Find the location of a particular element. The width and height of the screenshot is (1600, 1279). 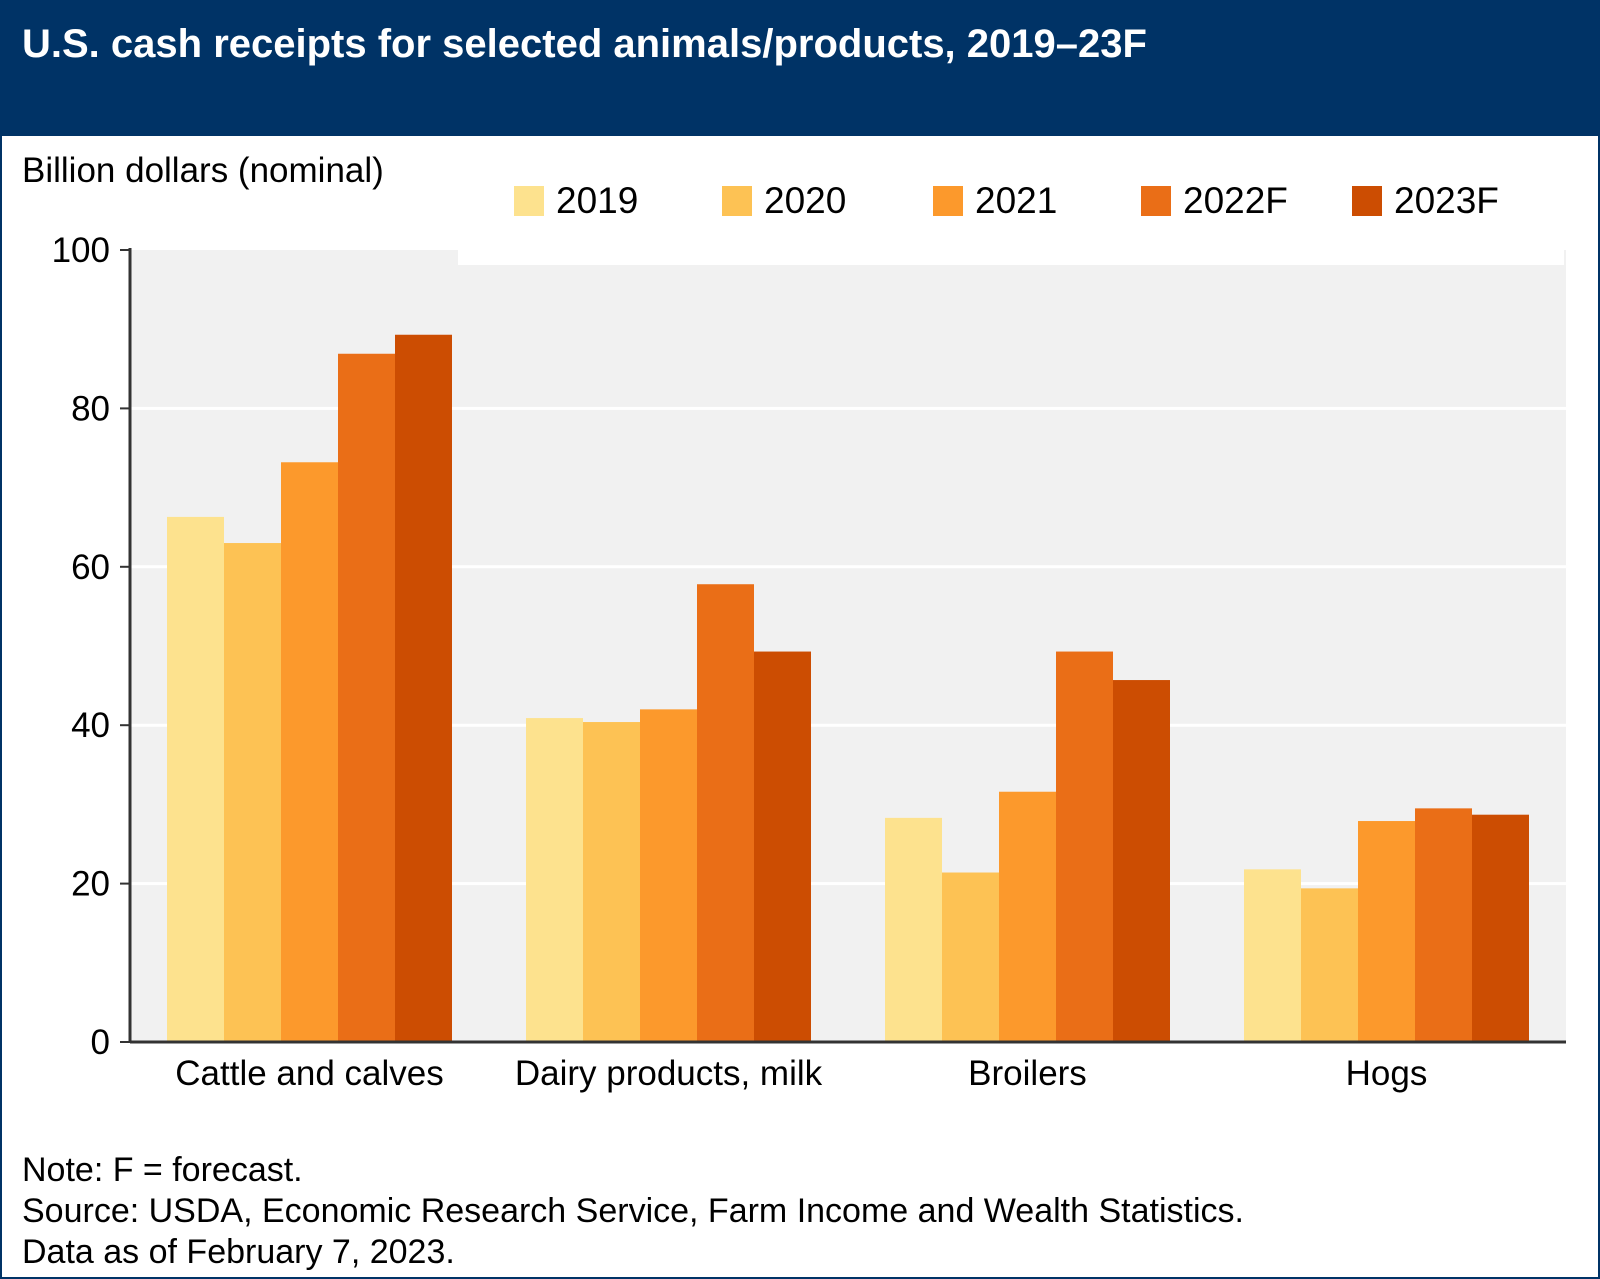

legend-label-2020: 2020 is located at coordinates (805, 200).